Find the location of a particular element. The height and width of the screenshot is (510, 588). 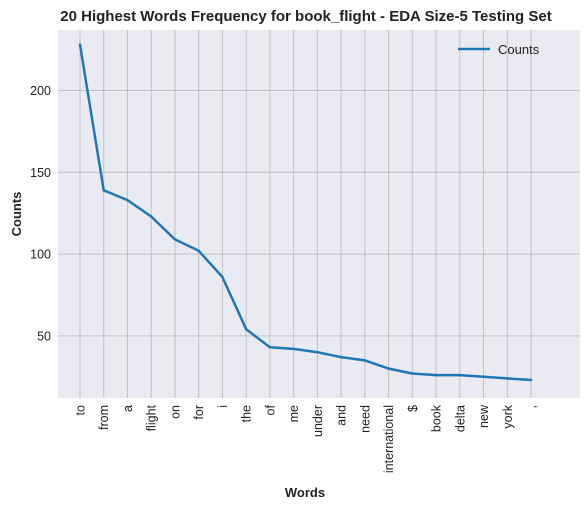

y-tick-label: 50 is located at coordinates (44, 336).